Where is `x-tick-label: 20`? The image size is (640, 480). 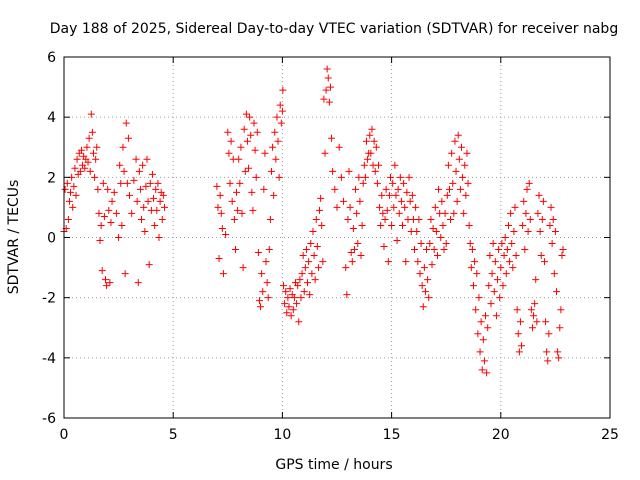
x-tick-label: 20 is located at coordinates (501, 435).